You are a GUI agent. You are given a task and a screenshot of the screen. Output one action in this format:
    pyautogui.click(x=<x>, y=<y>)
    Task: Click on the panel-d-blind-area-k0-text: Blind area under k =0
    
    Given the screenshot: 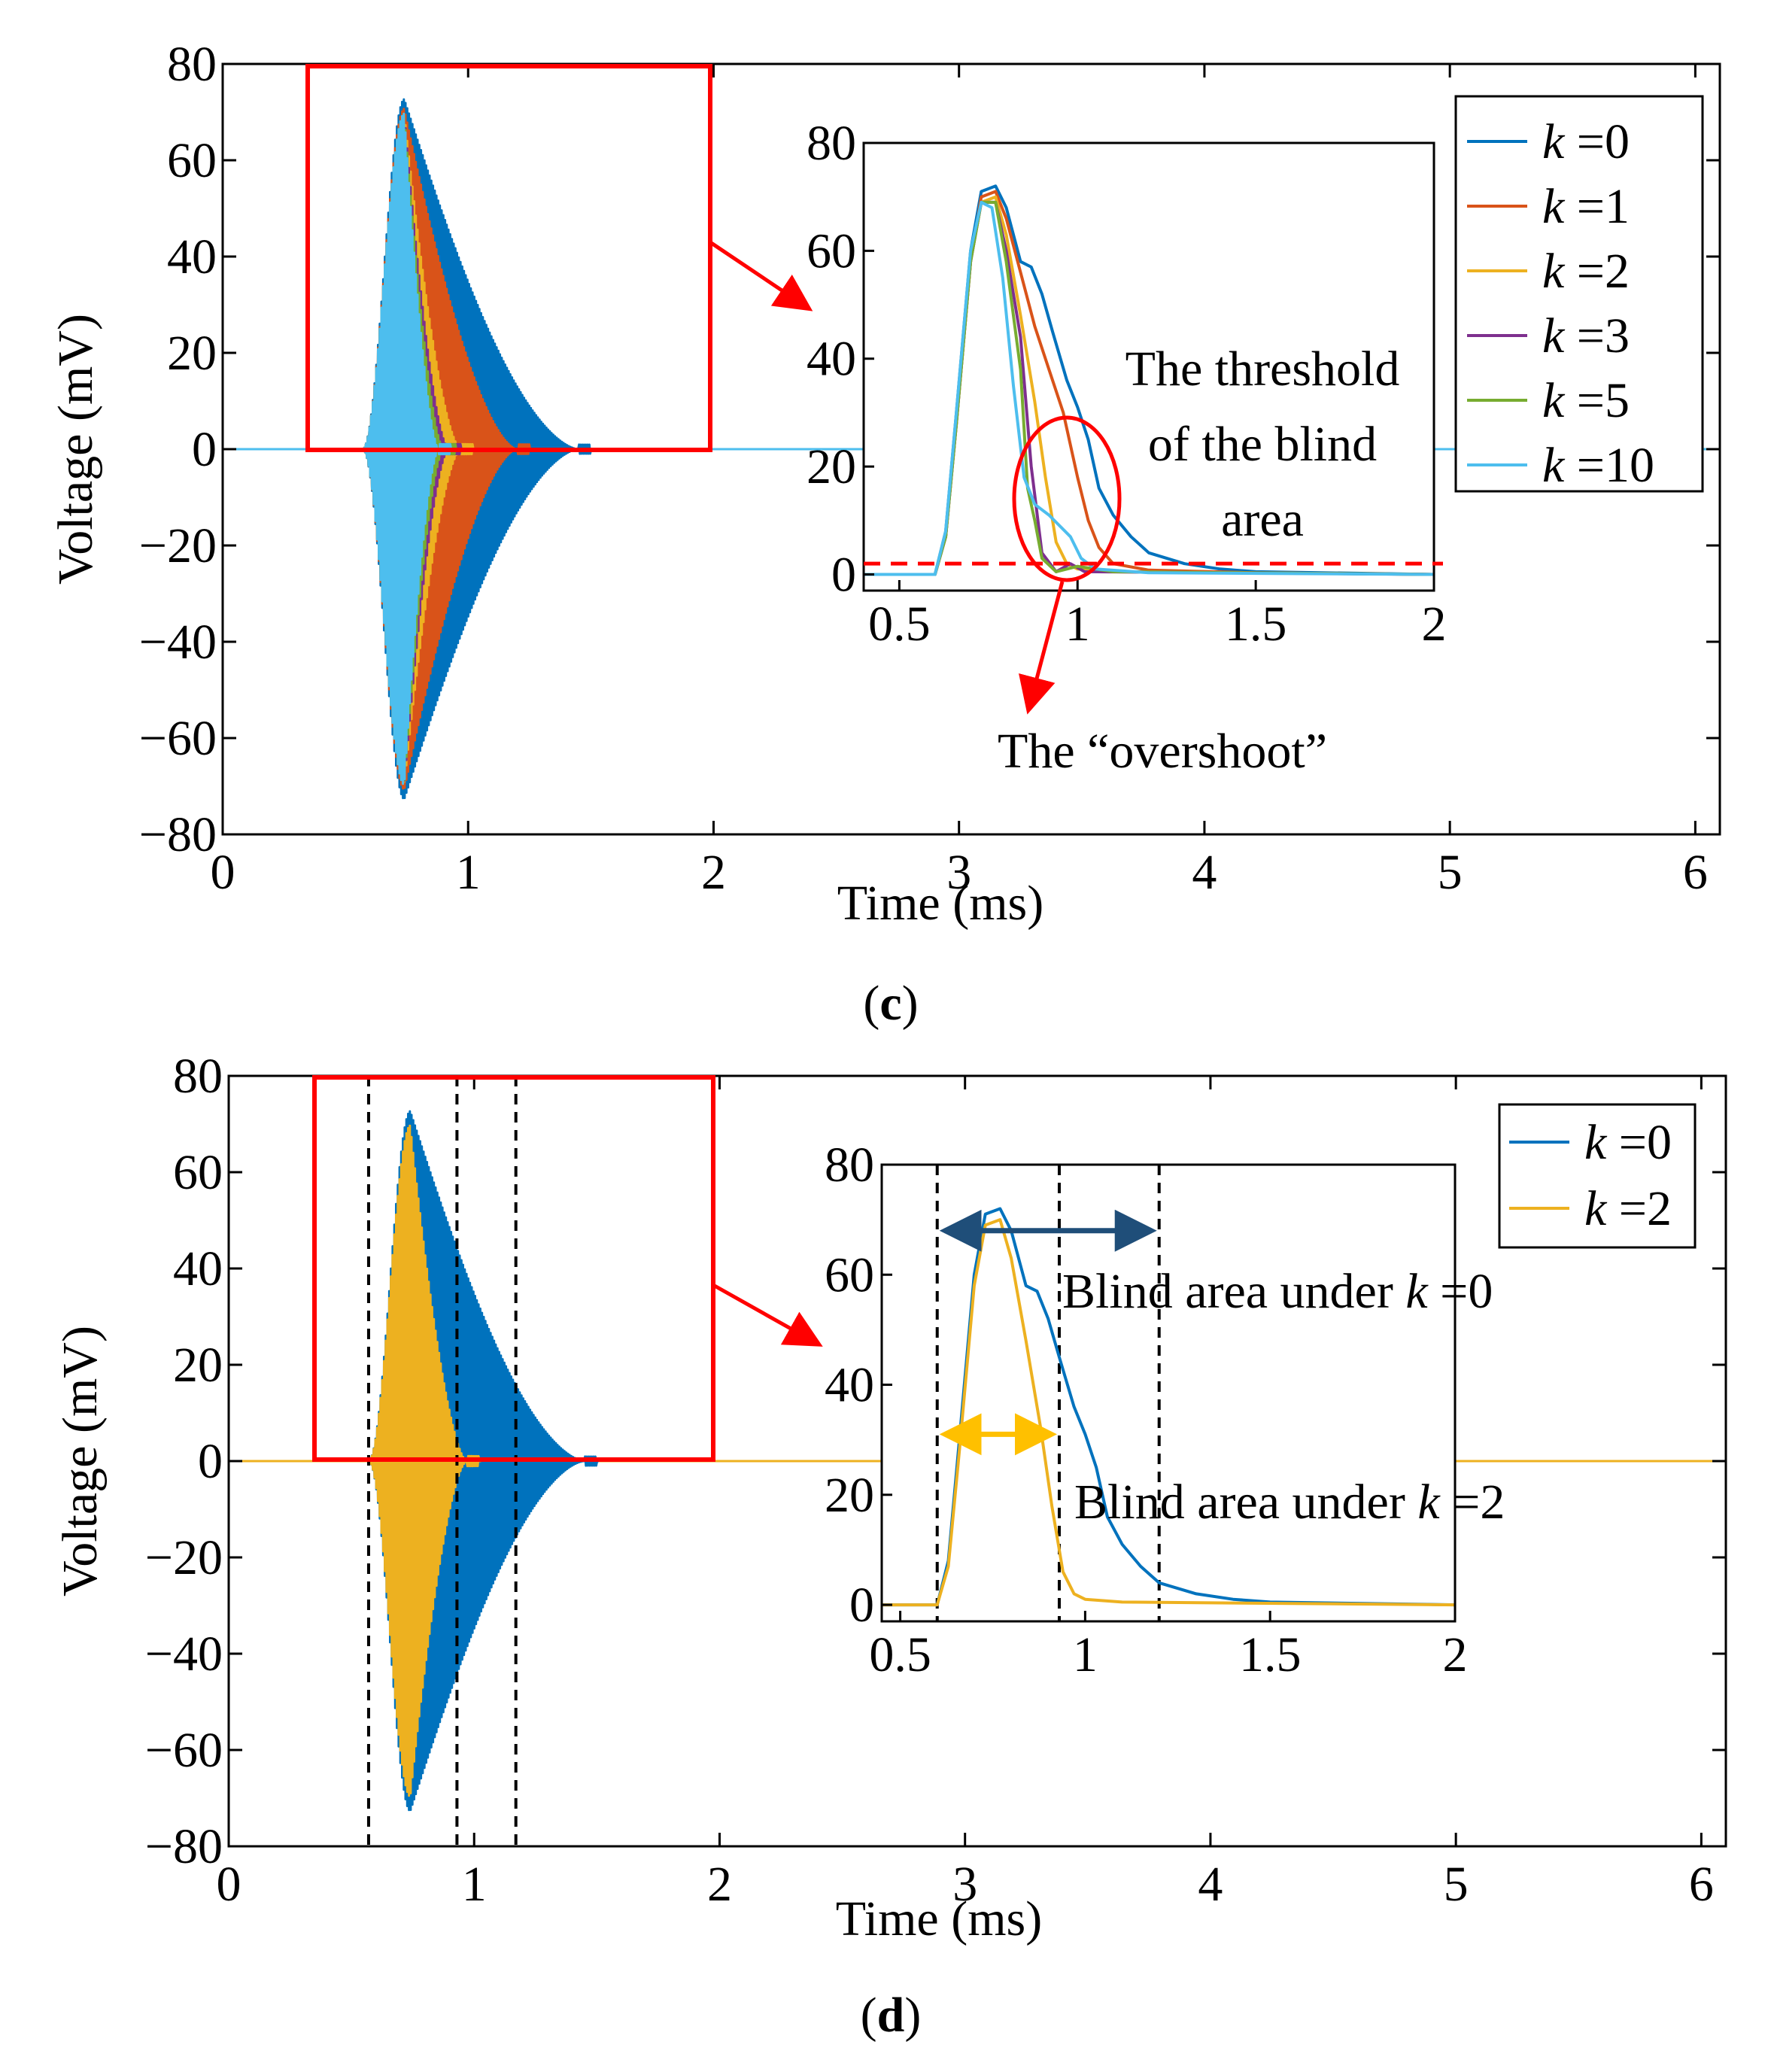 What is the action you would take?
    pyautogui.click(x=1278, y=1291)
    